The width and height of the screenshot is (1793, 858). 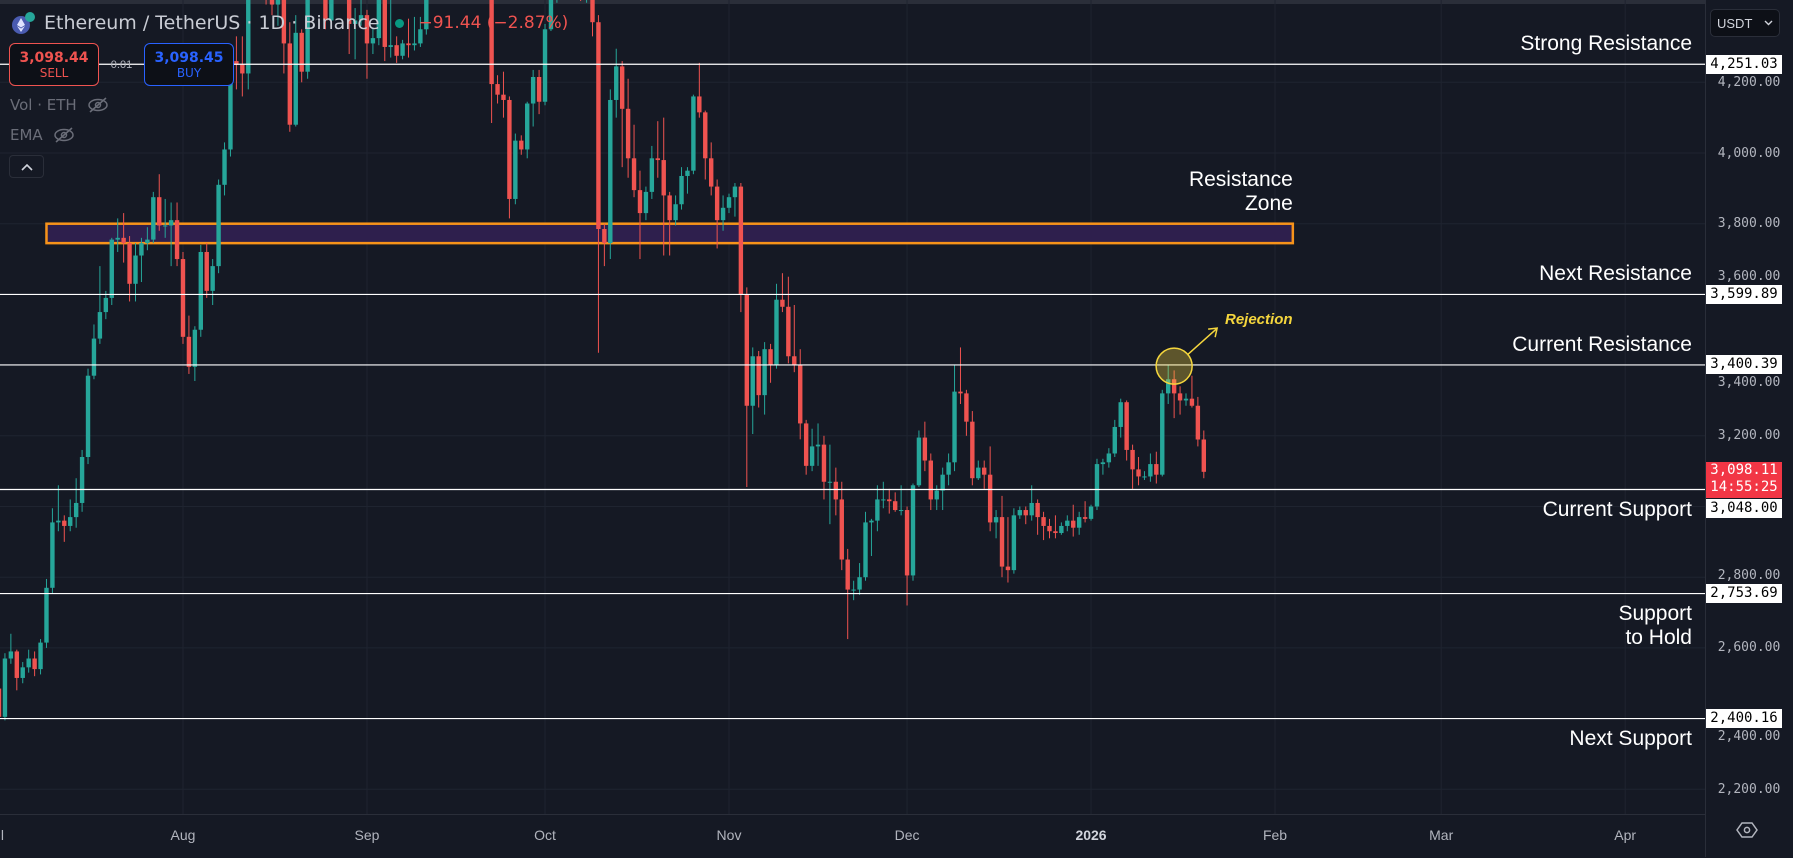 What do you see at coordinates (26, 166) in the screenshot?
I see `collapse-legend-button` at bounding box center [26, 166].